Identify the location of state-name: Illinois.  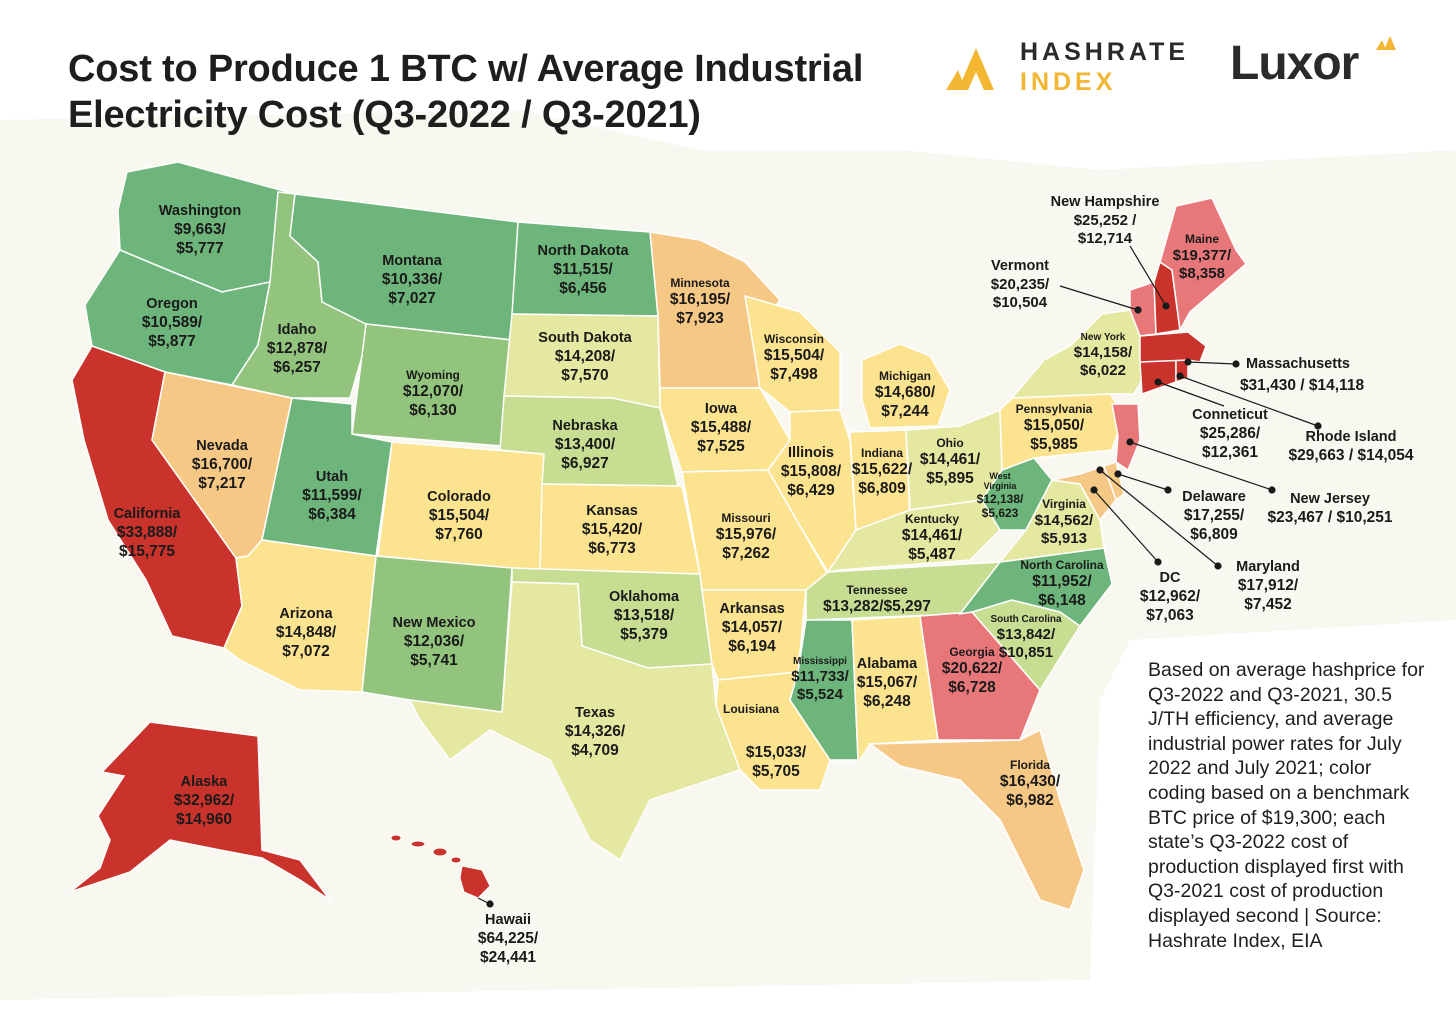
(811, 453).